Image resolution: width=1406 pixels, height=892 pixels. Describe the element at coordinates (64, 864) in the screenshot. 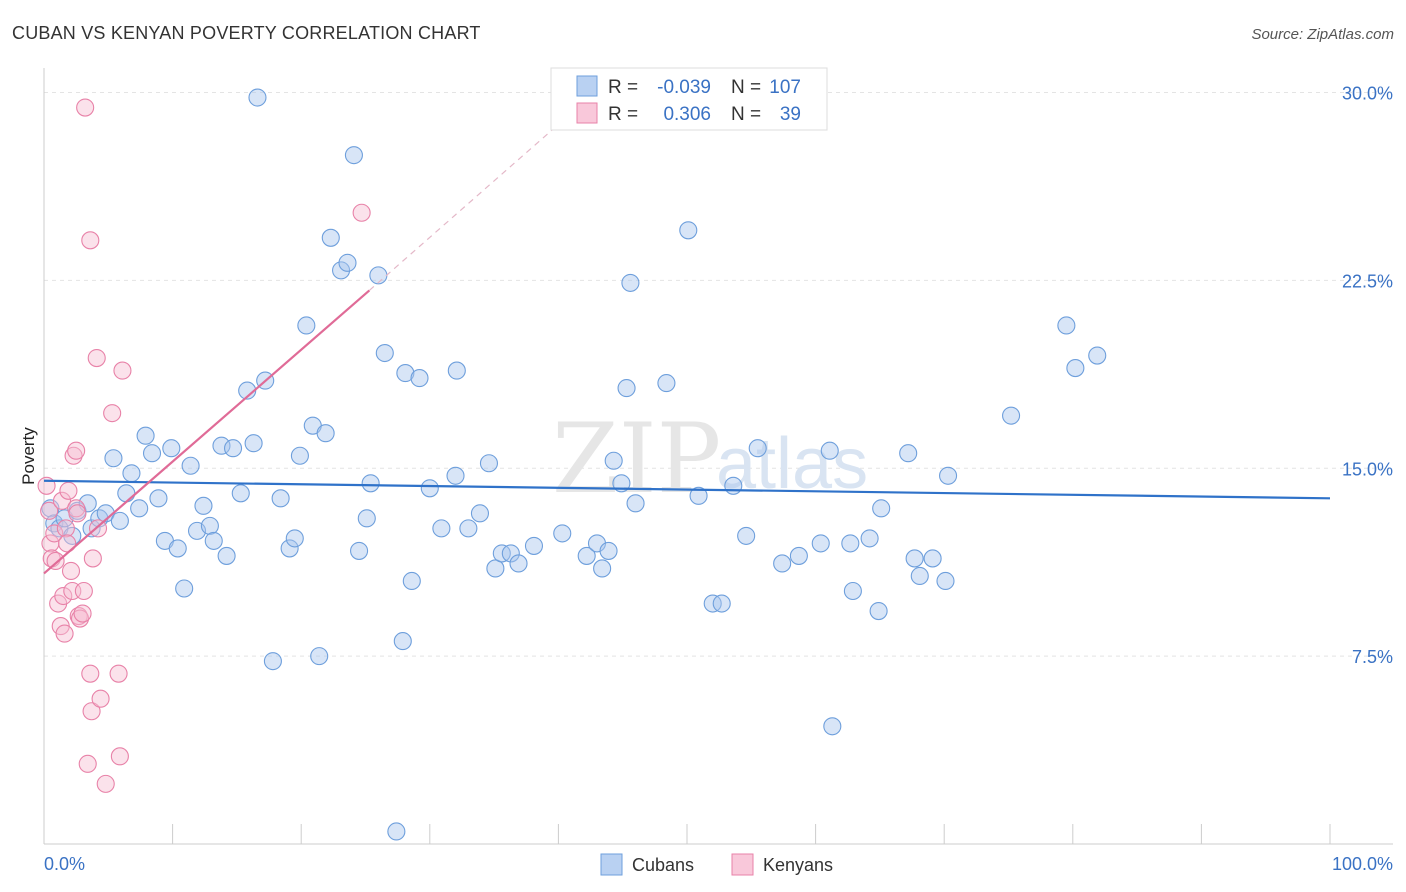

I see `x-tick-label-min: 0.0%` at that location.